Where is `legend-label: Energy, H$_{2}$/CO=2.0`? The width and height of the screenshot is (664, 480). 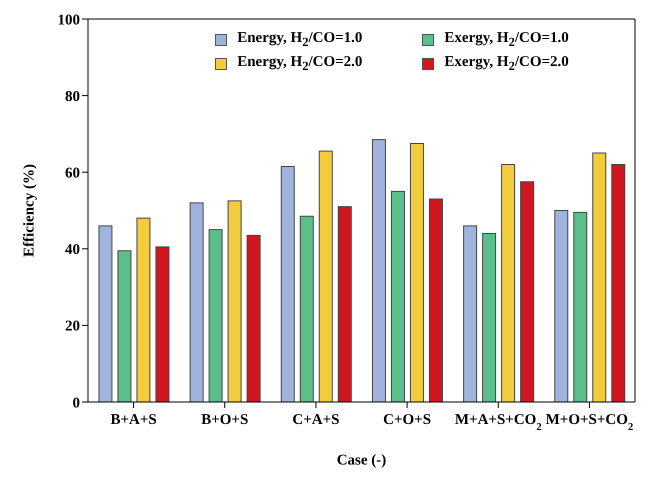 legend-label: Energy, H$_{2}$/CO=2.0 is located at coordinates (299, 64).